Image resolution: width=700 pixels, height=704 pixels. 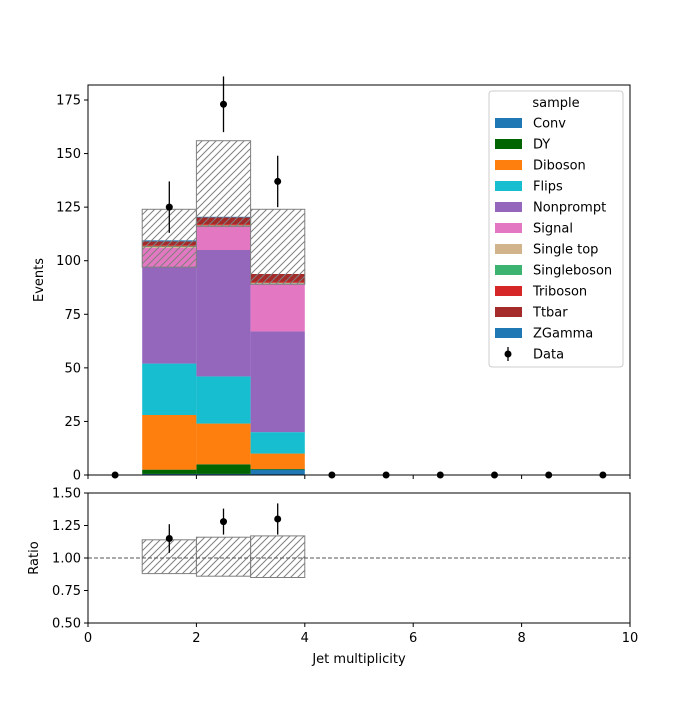 What do you see at coordinates (77, 476) in the screenshot?
I see `y-tick-label: 0` at bounding box center [77, 476].